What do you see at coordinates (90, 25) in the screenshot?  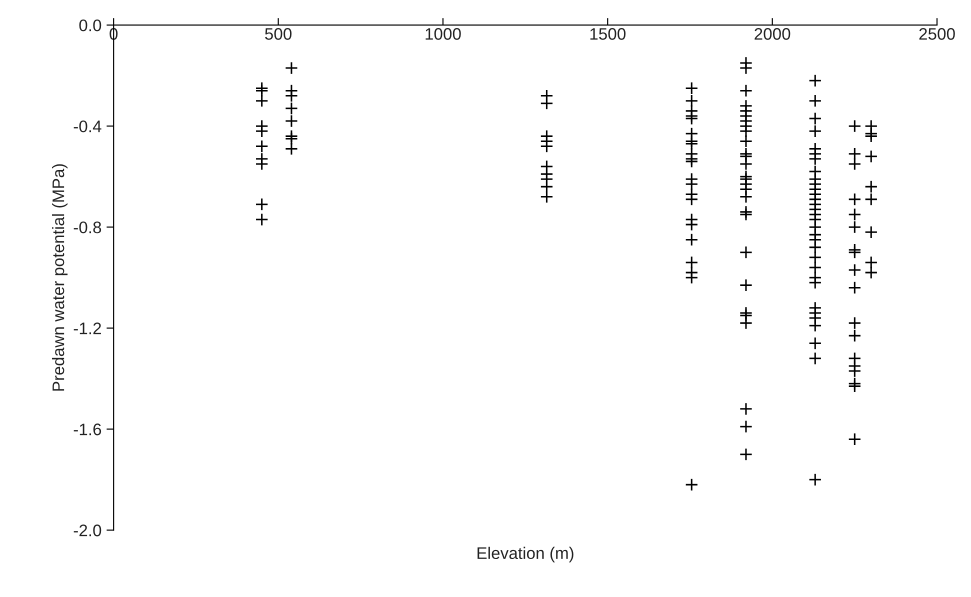 I see `y-tick-label: 0.0` at bounding box center [90, 25].